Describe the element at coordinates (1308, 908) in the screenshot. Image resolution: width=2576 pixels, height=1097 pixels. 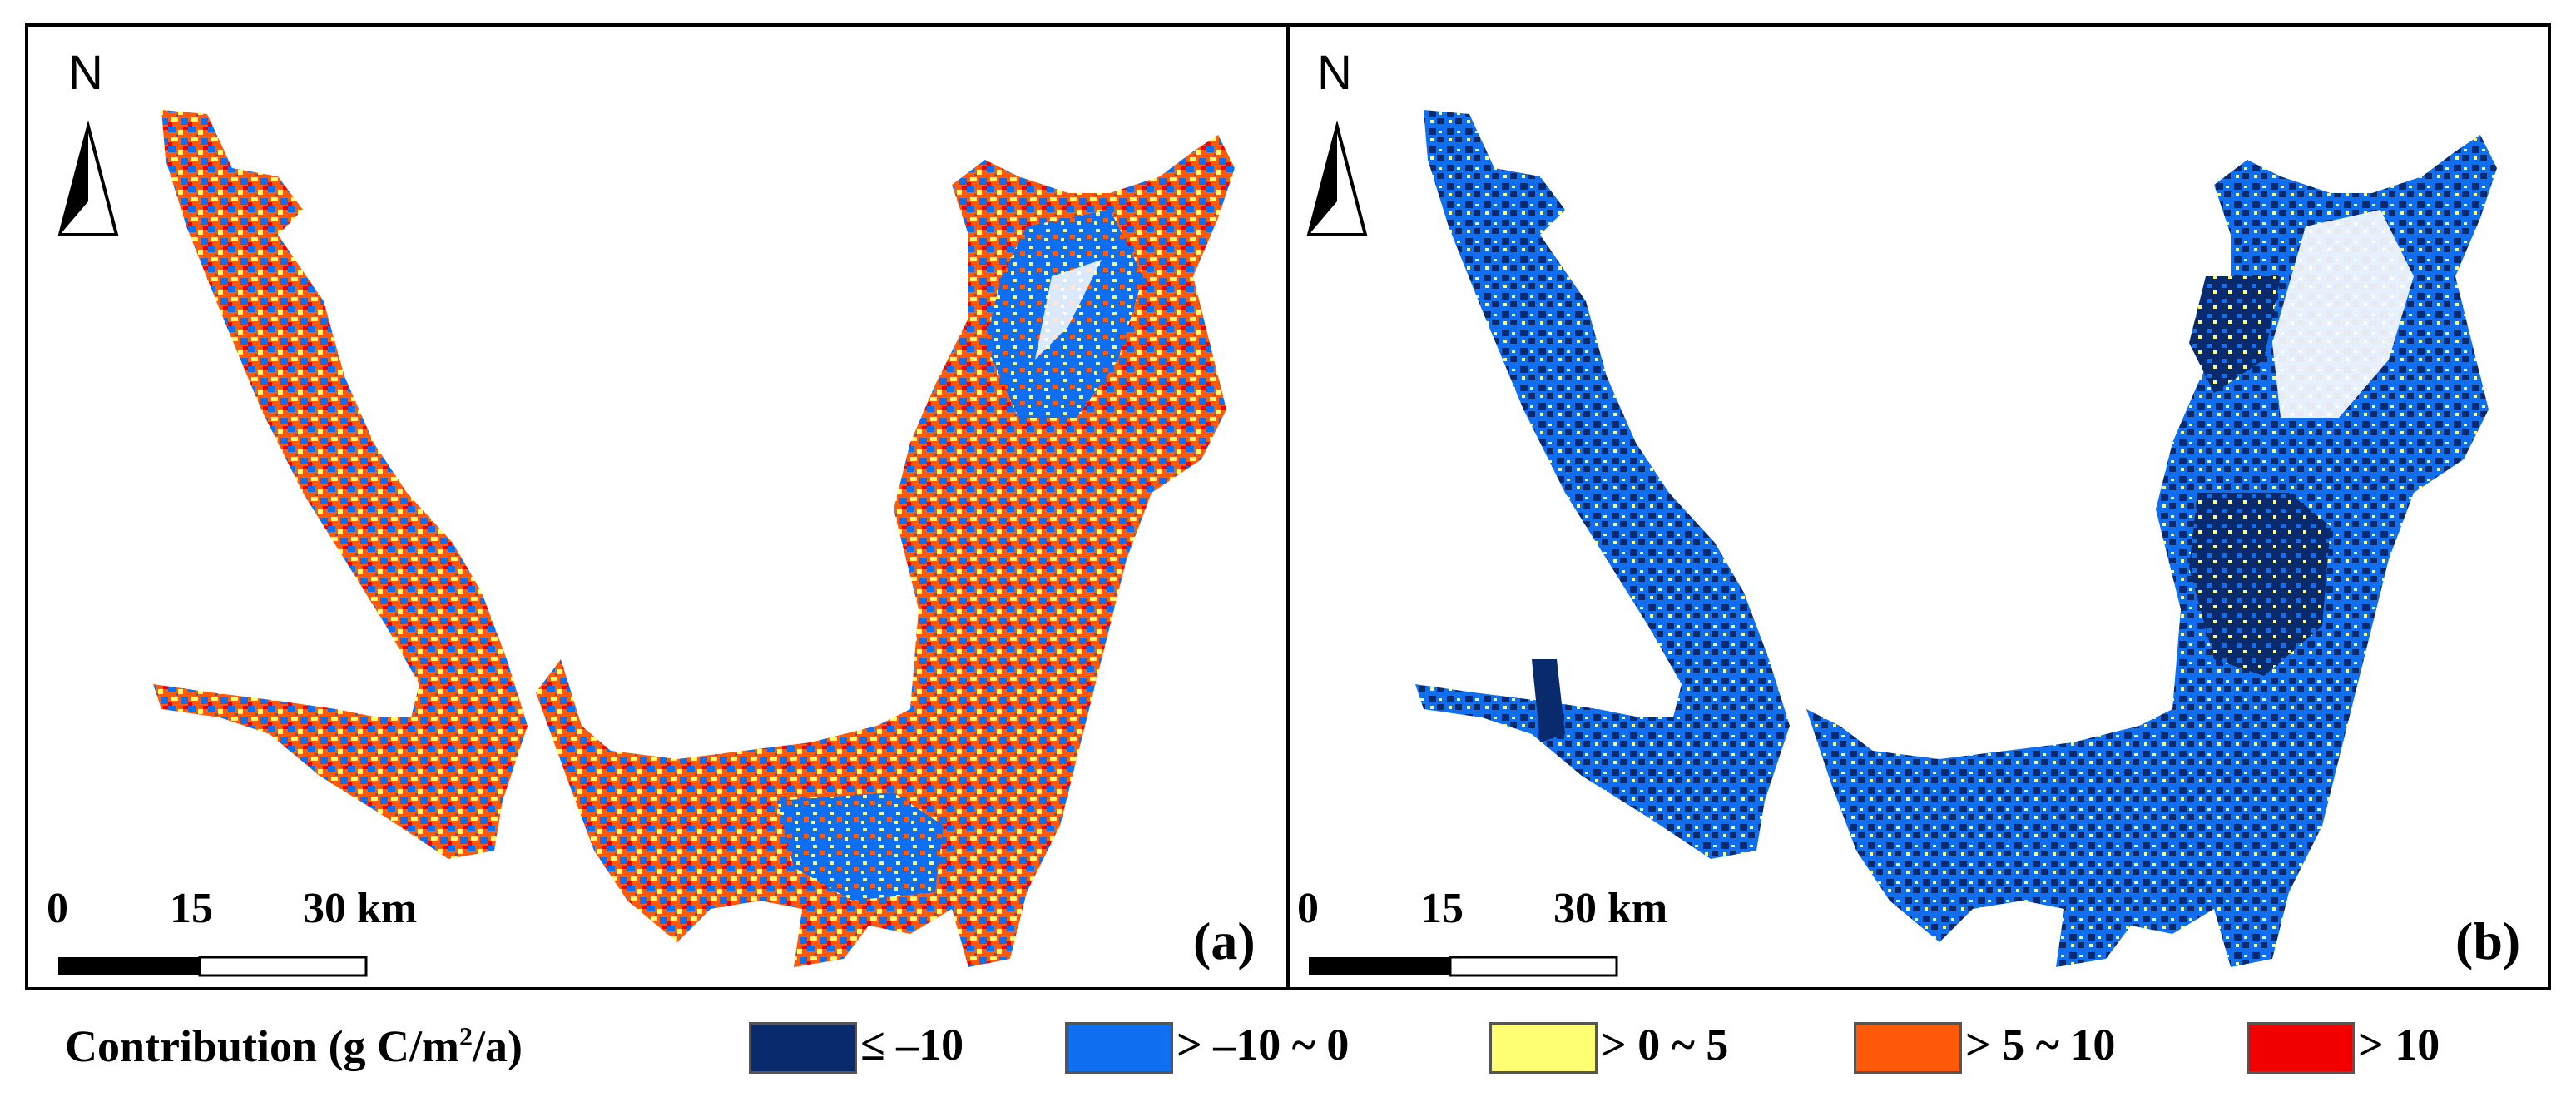
I see `scale-tick-0-b: 0` at that location.